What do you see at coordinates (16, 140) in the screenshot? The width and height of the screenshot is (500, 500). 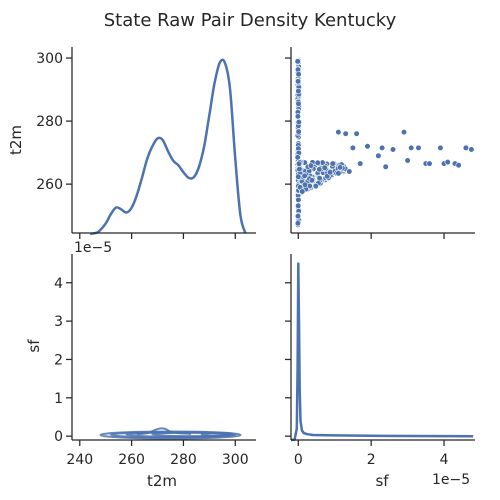 I see `ylabel-t2m: t2m` at bounding box center [16, 140].